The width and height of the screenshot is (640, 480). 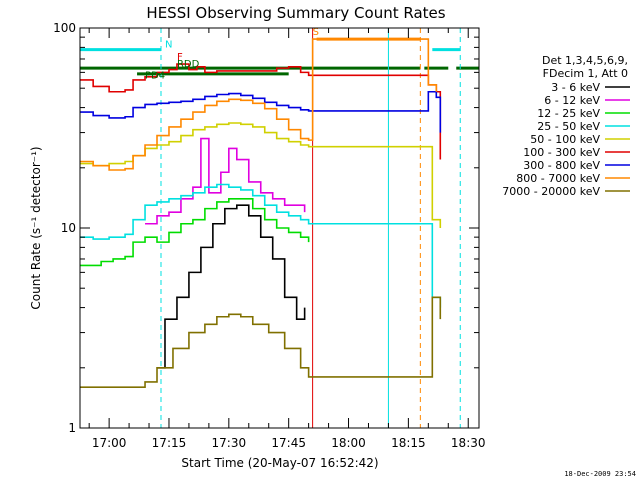 I want to click on legend-entry-4: 50 - 100 keV, so click(x=565, y=139).